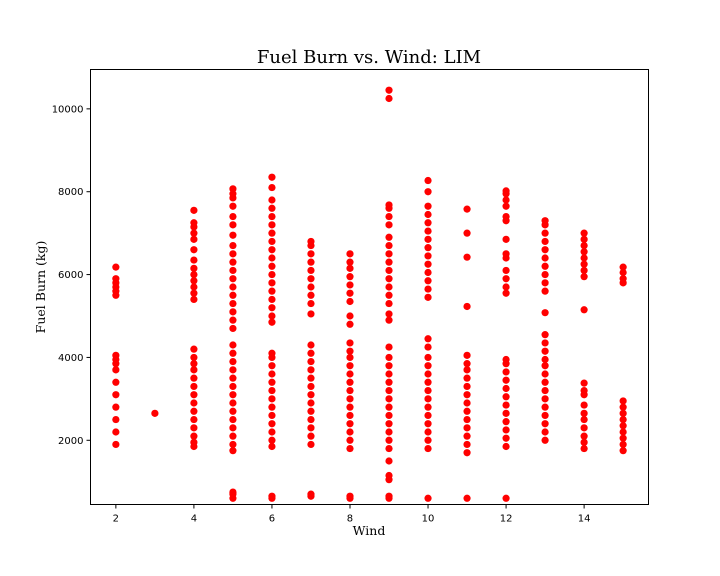 Image resolution: width=720 pixels, height=576 pixels. I want to click on y-axis-ticks: 2000 4000 6000 8000 10000, so click(71, 275).